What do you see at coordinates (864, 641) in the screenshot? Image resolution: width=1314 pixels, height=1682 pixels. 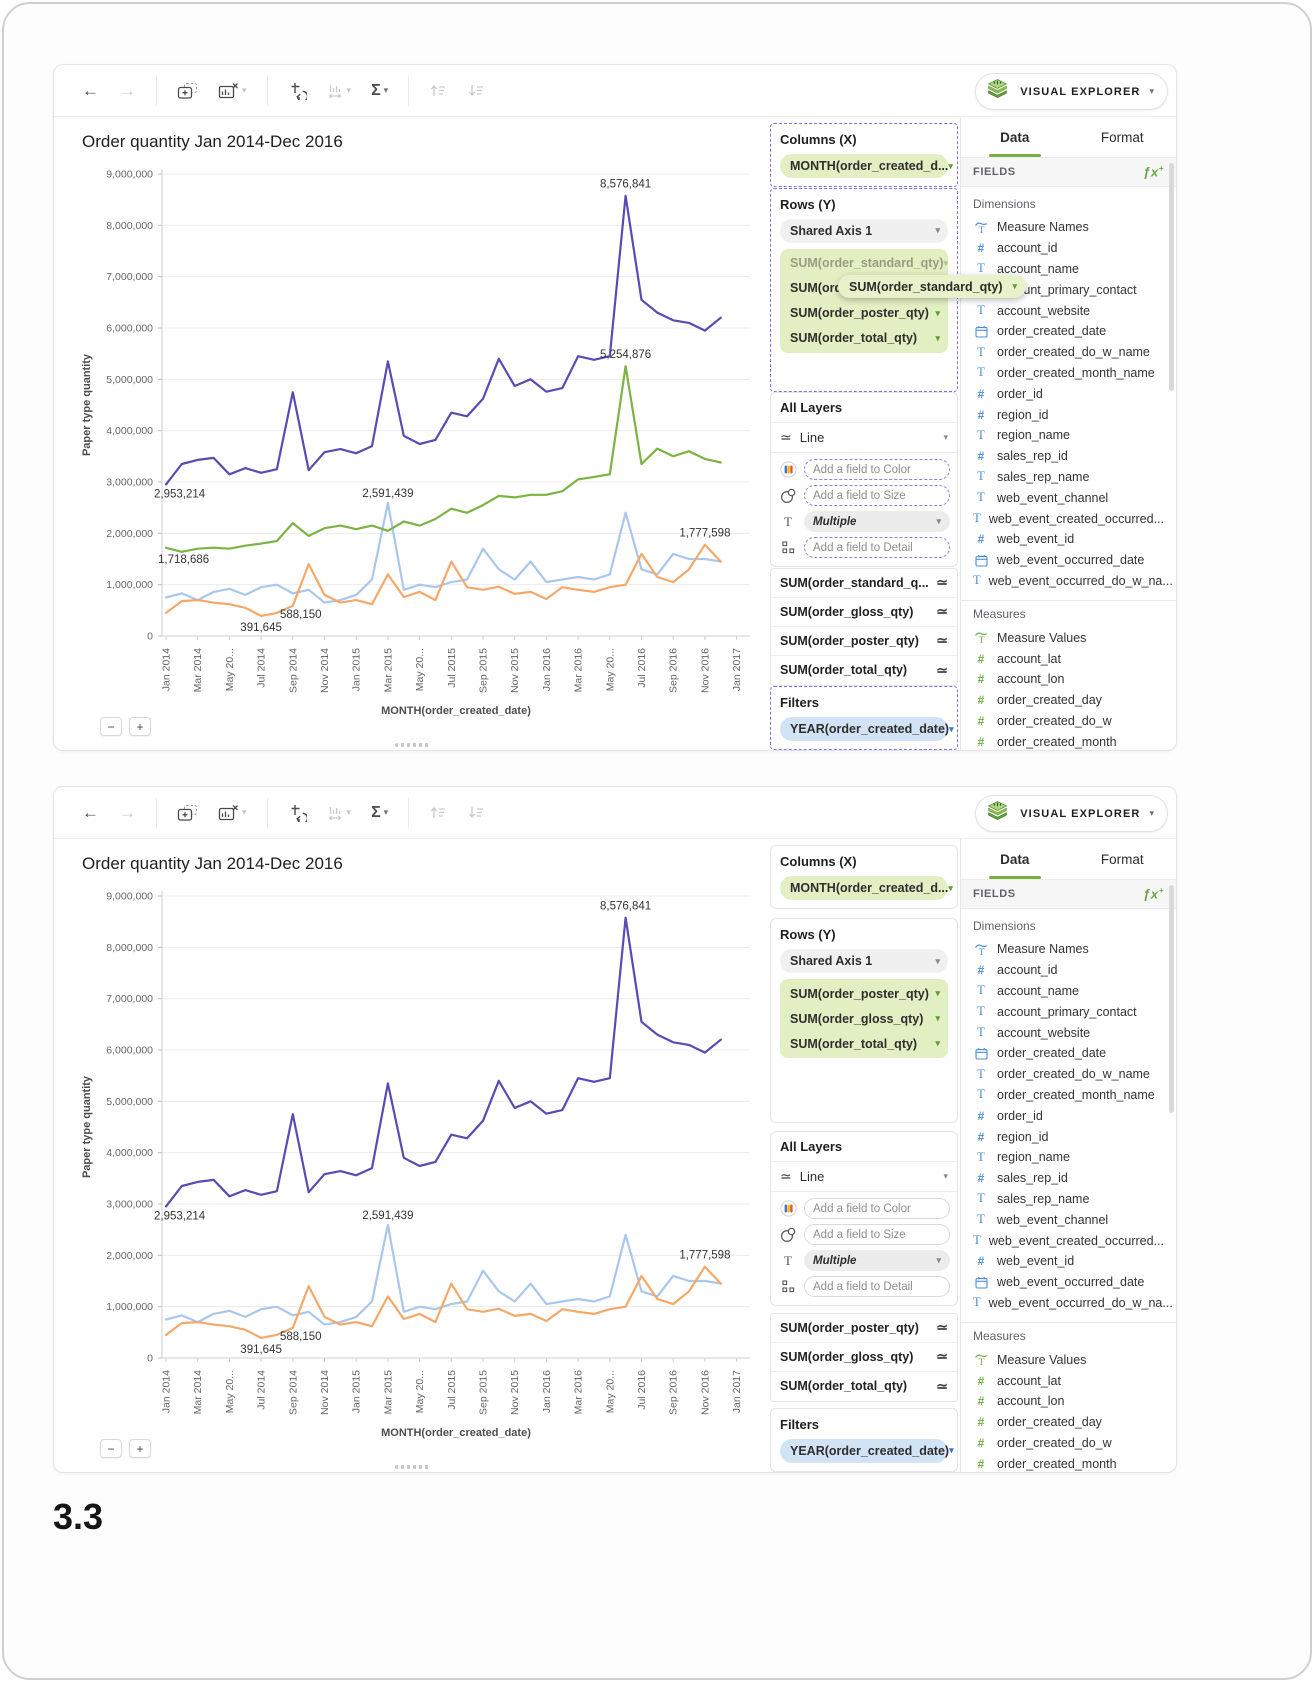 I see `measure-layer-row: SUM(order_poster_qty) ≃` at bounding box center [864, 641].